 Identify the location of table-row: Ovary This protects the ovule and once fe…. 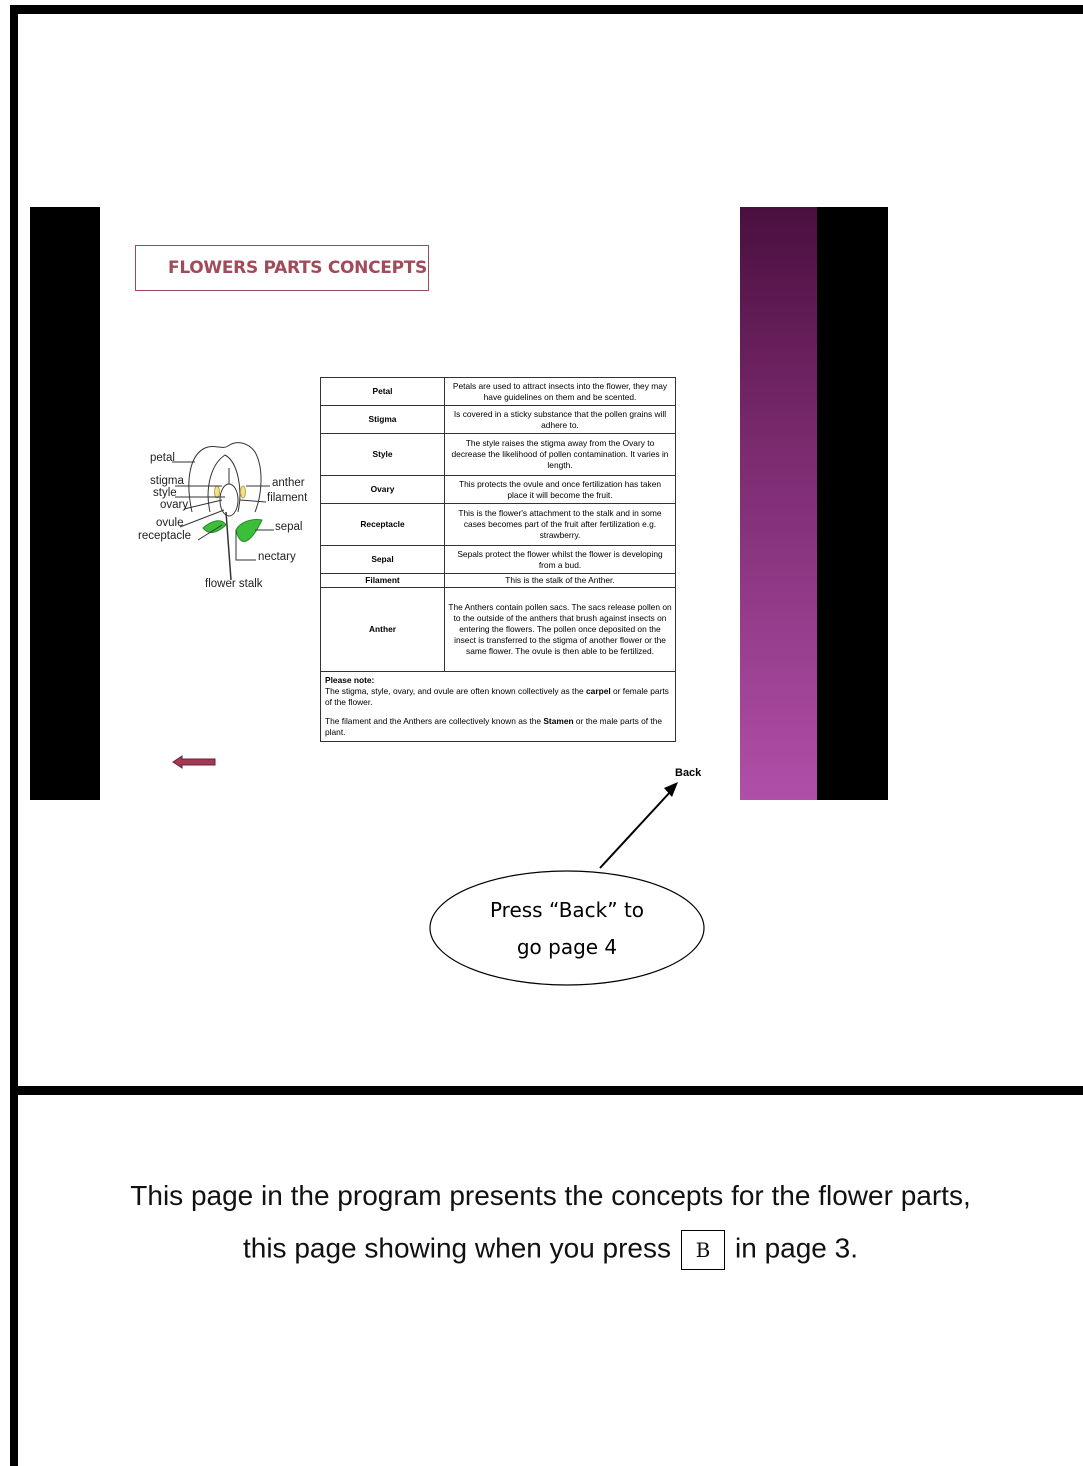
(498, 489).